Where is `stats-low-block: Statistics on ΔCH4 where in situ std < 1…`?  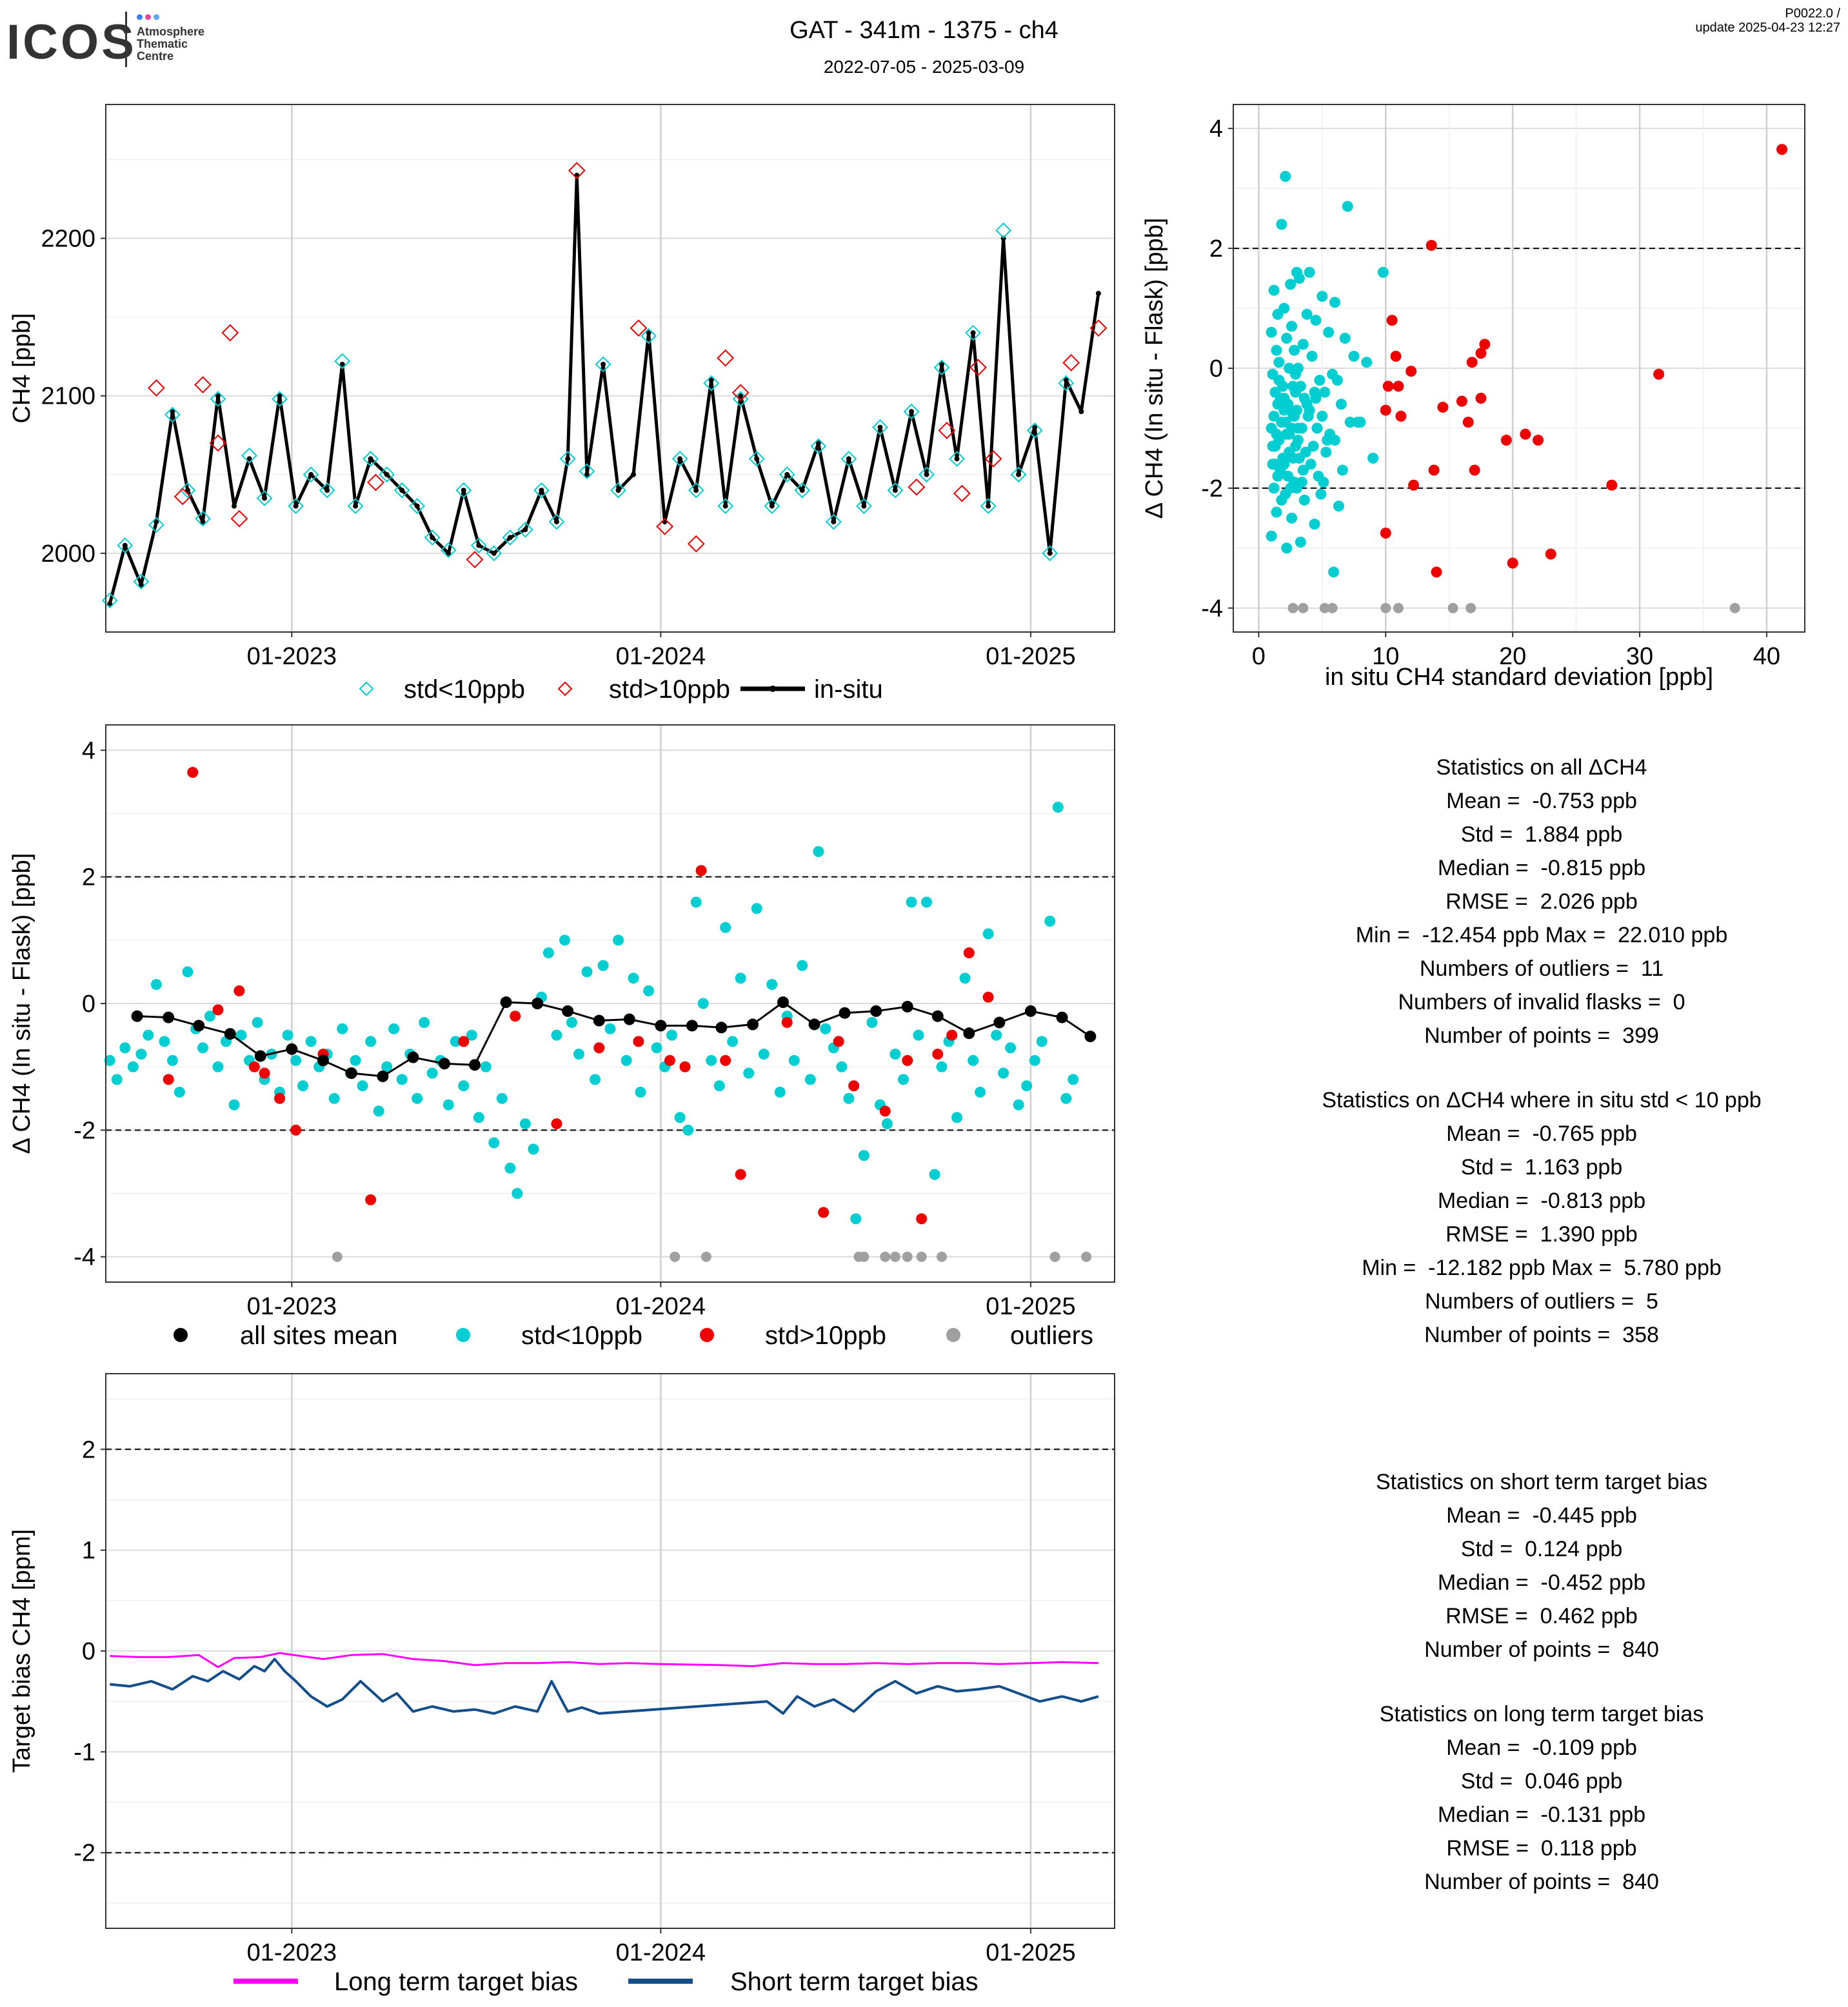 stats-low-block: Statistics on ΔCH4 where in situ std < 1… is located at coordinates (1531, 1217).